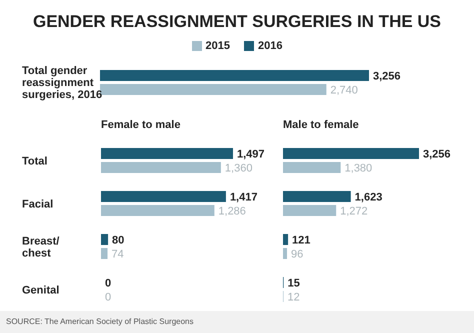  What do you see at coordinates (297, 254) in the screenshot?
I see `data-label: 96` at bounding box center [297, 254].